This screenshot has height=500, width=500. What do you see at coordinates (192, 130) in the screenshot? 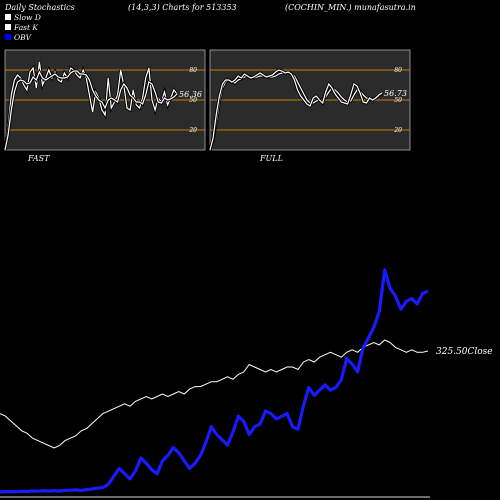
I see `panel-fast-tick-20: 20` at bounding box center [192, 130].